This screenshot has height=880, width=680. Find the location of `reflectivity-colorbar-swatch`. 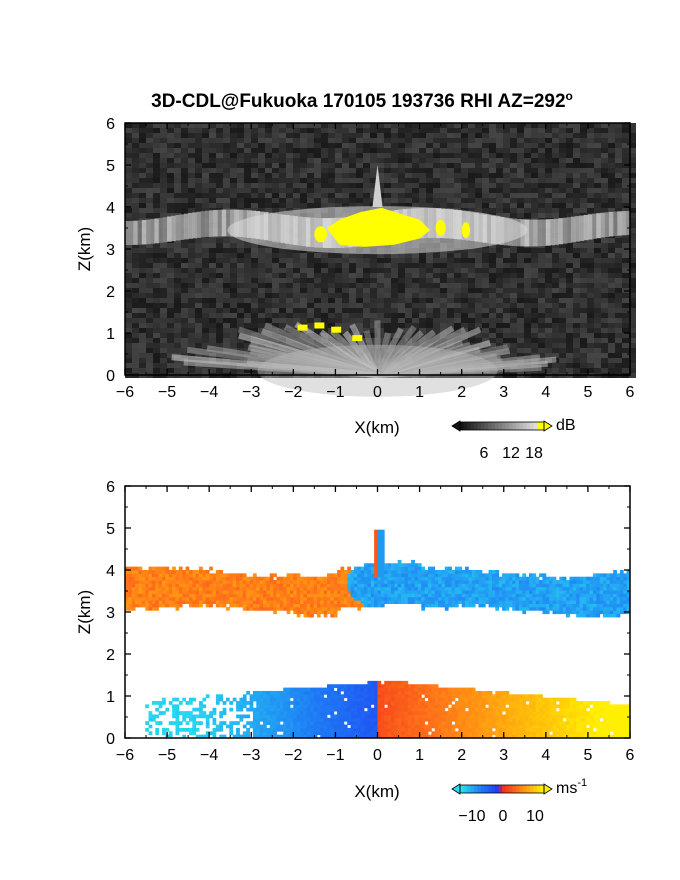

reflectivity-colorbar-swatch is located at coordinates (539, 426).